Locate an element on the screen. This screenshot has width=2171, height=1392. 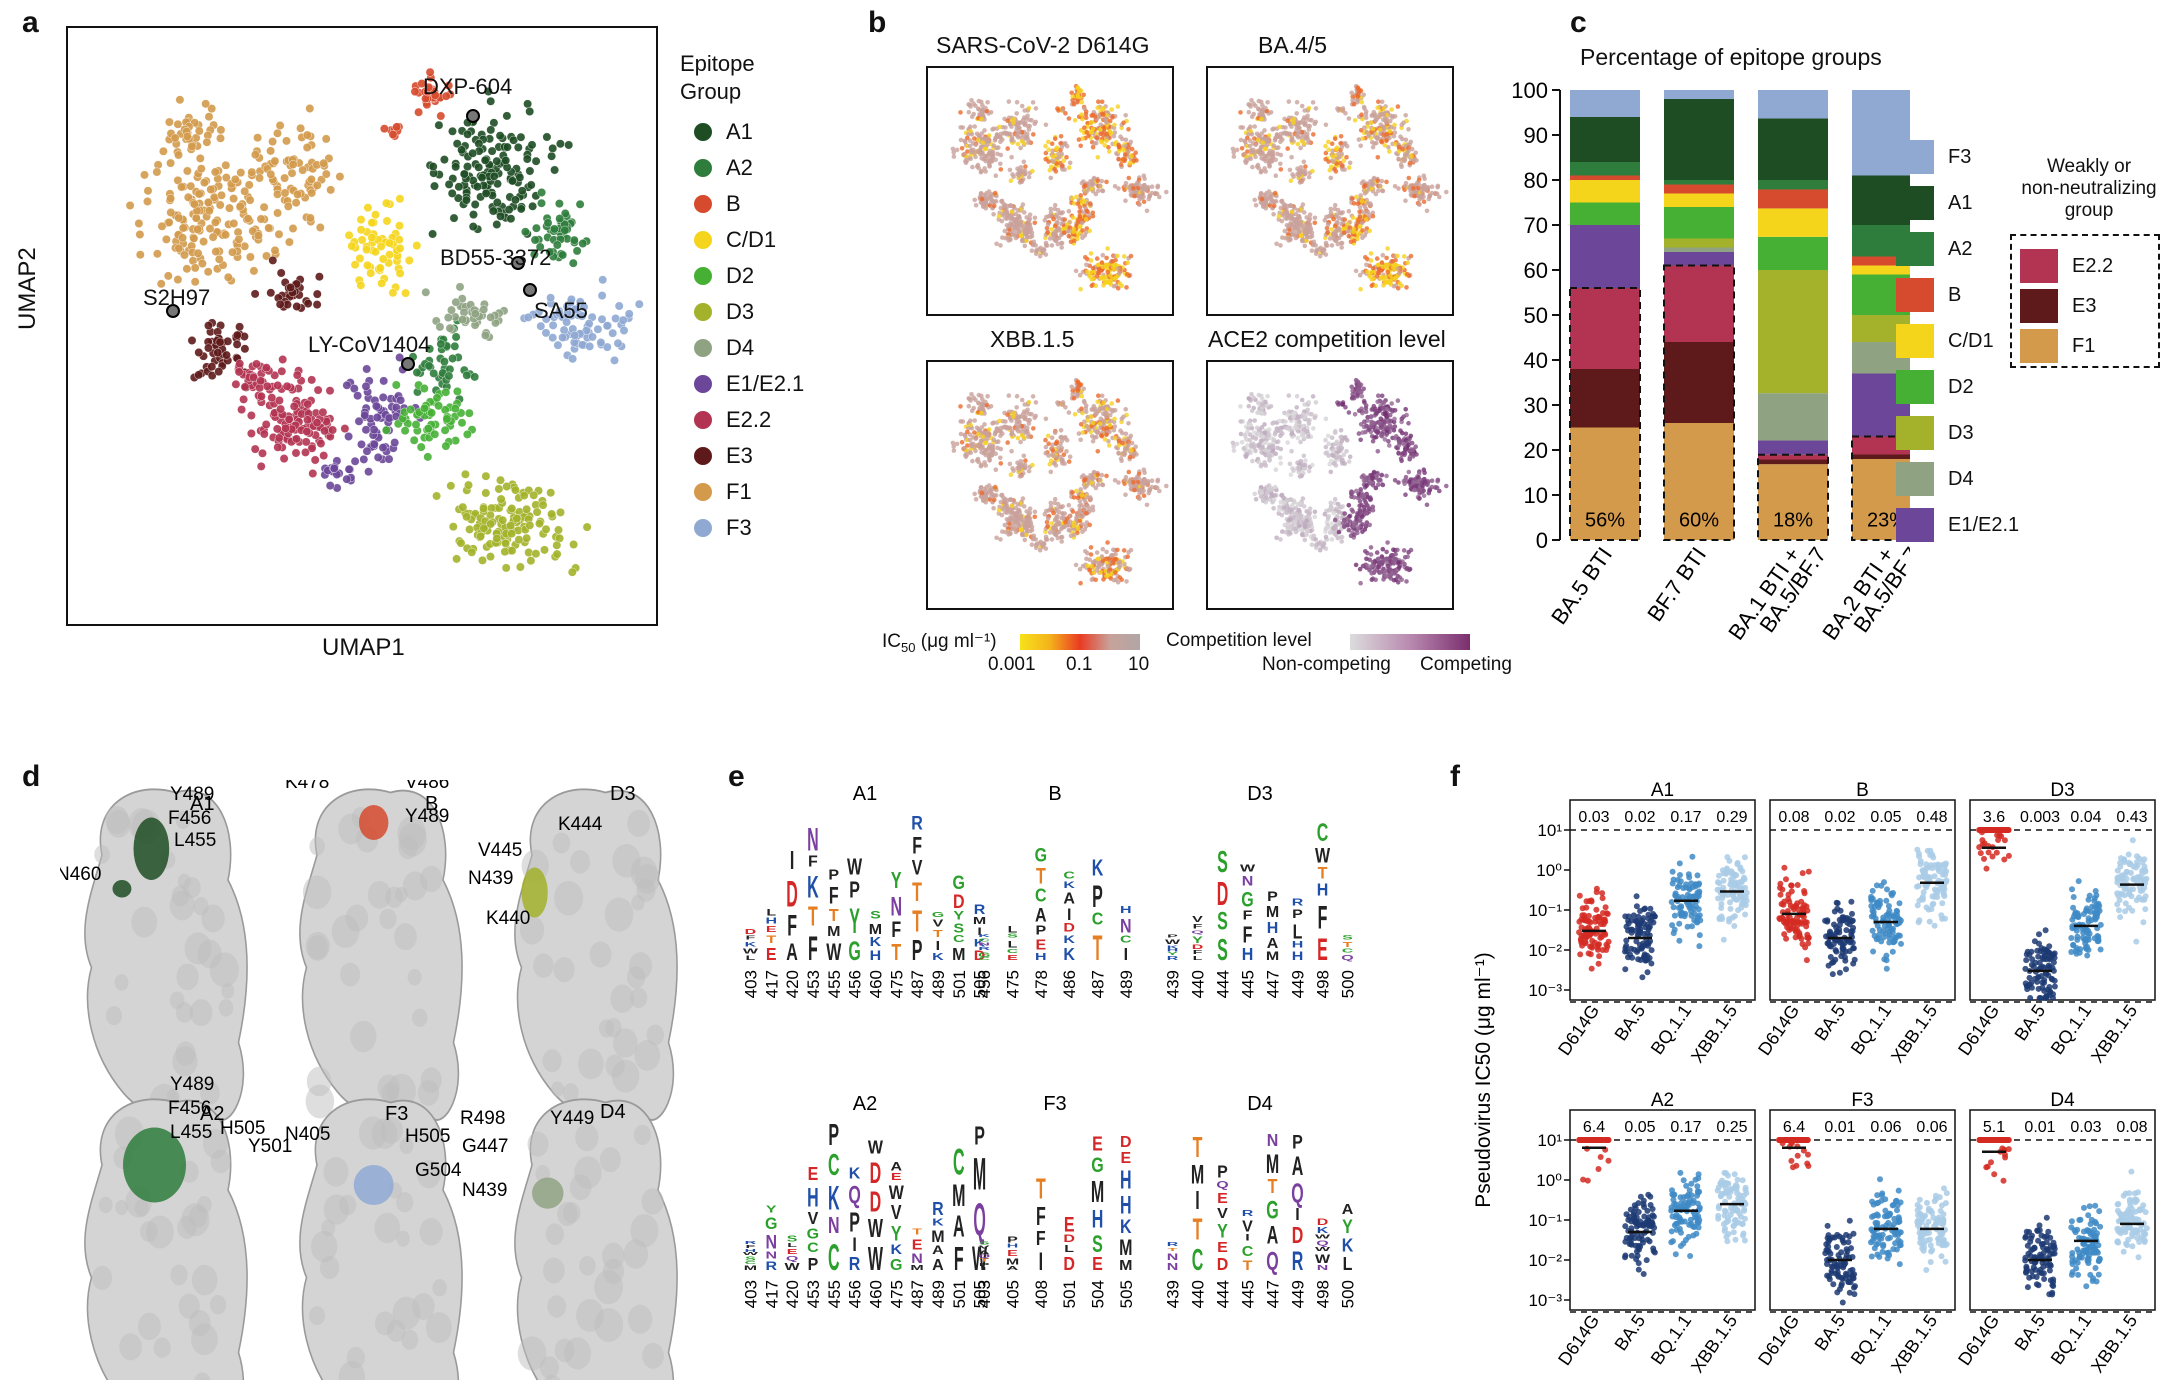
legend-dot-icon is located at coordinates (703, 276).